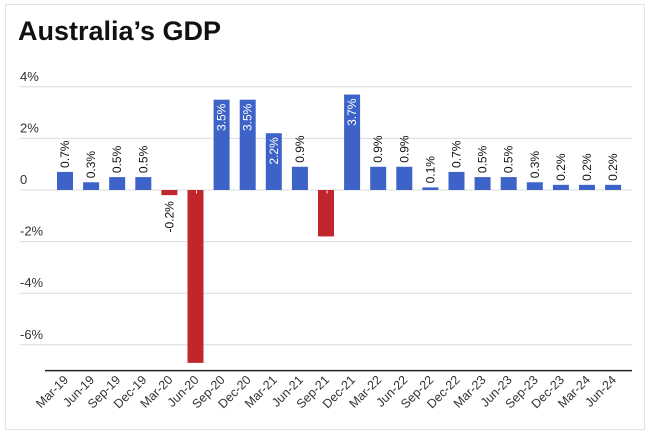 This screenshot has width=650, height=434. Describe the element at coordinates (29, 127) in the screenshot. I see `y-tick-label: 2%` at that location.